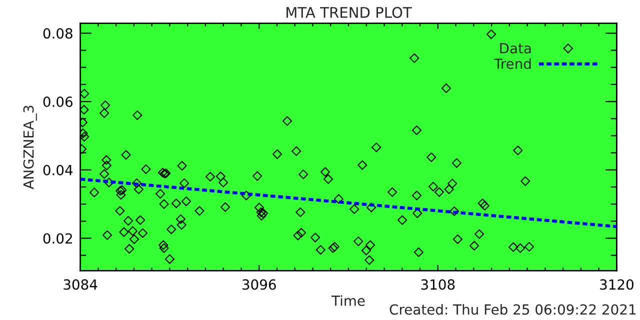 The height and width of the screenshot is (320, 640). What do you see at coordinates (259, 284) in the screenshot?
I see `x-tick-label: 3096` at bounding box center [259, 284].